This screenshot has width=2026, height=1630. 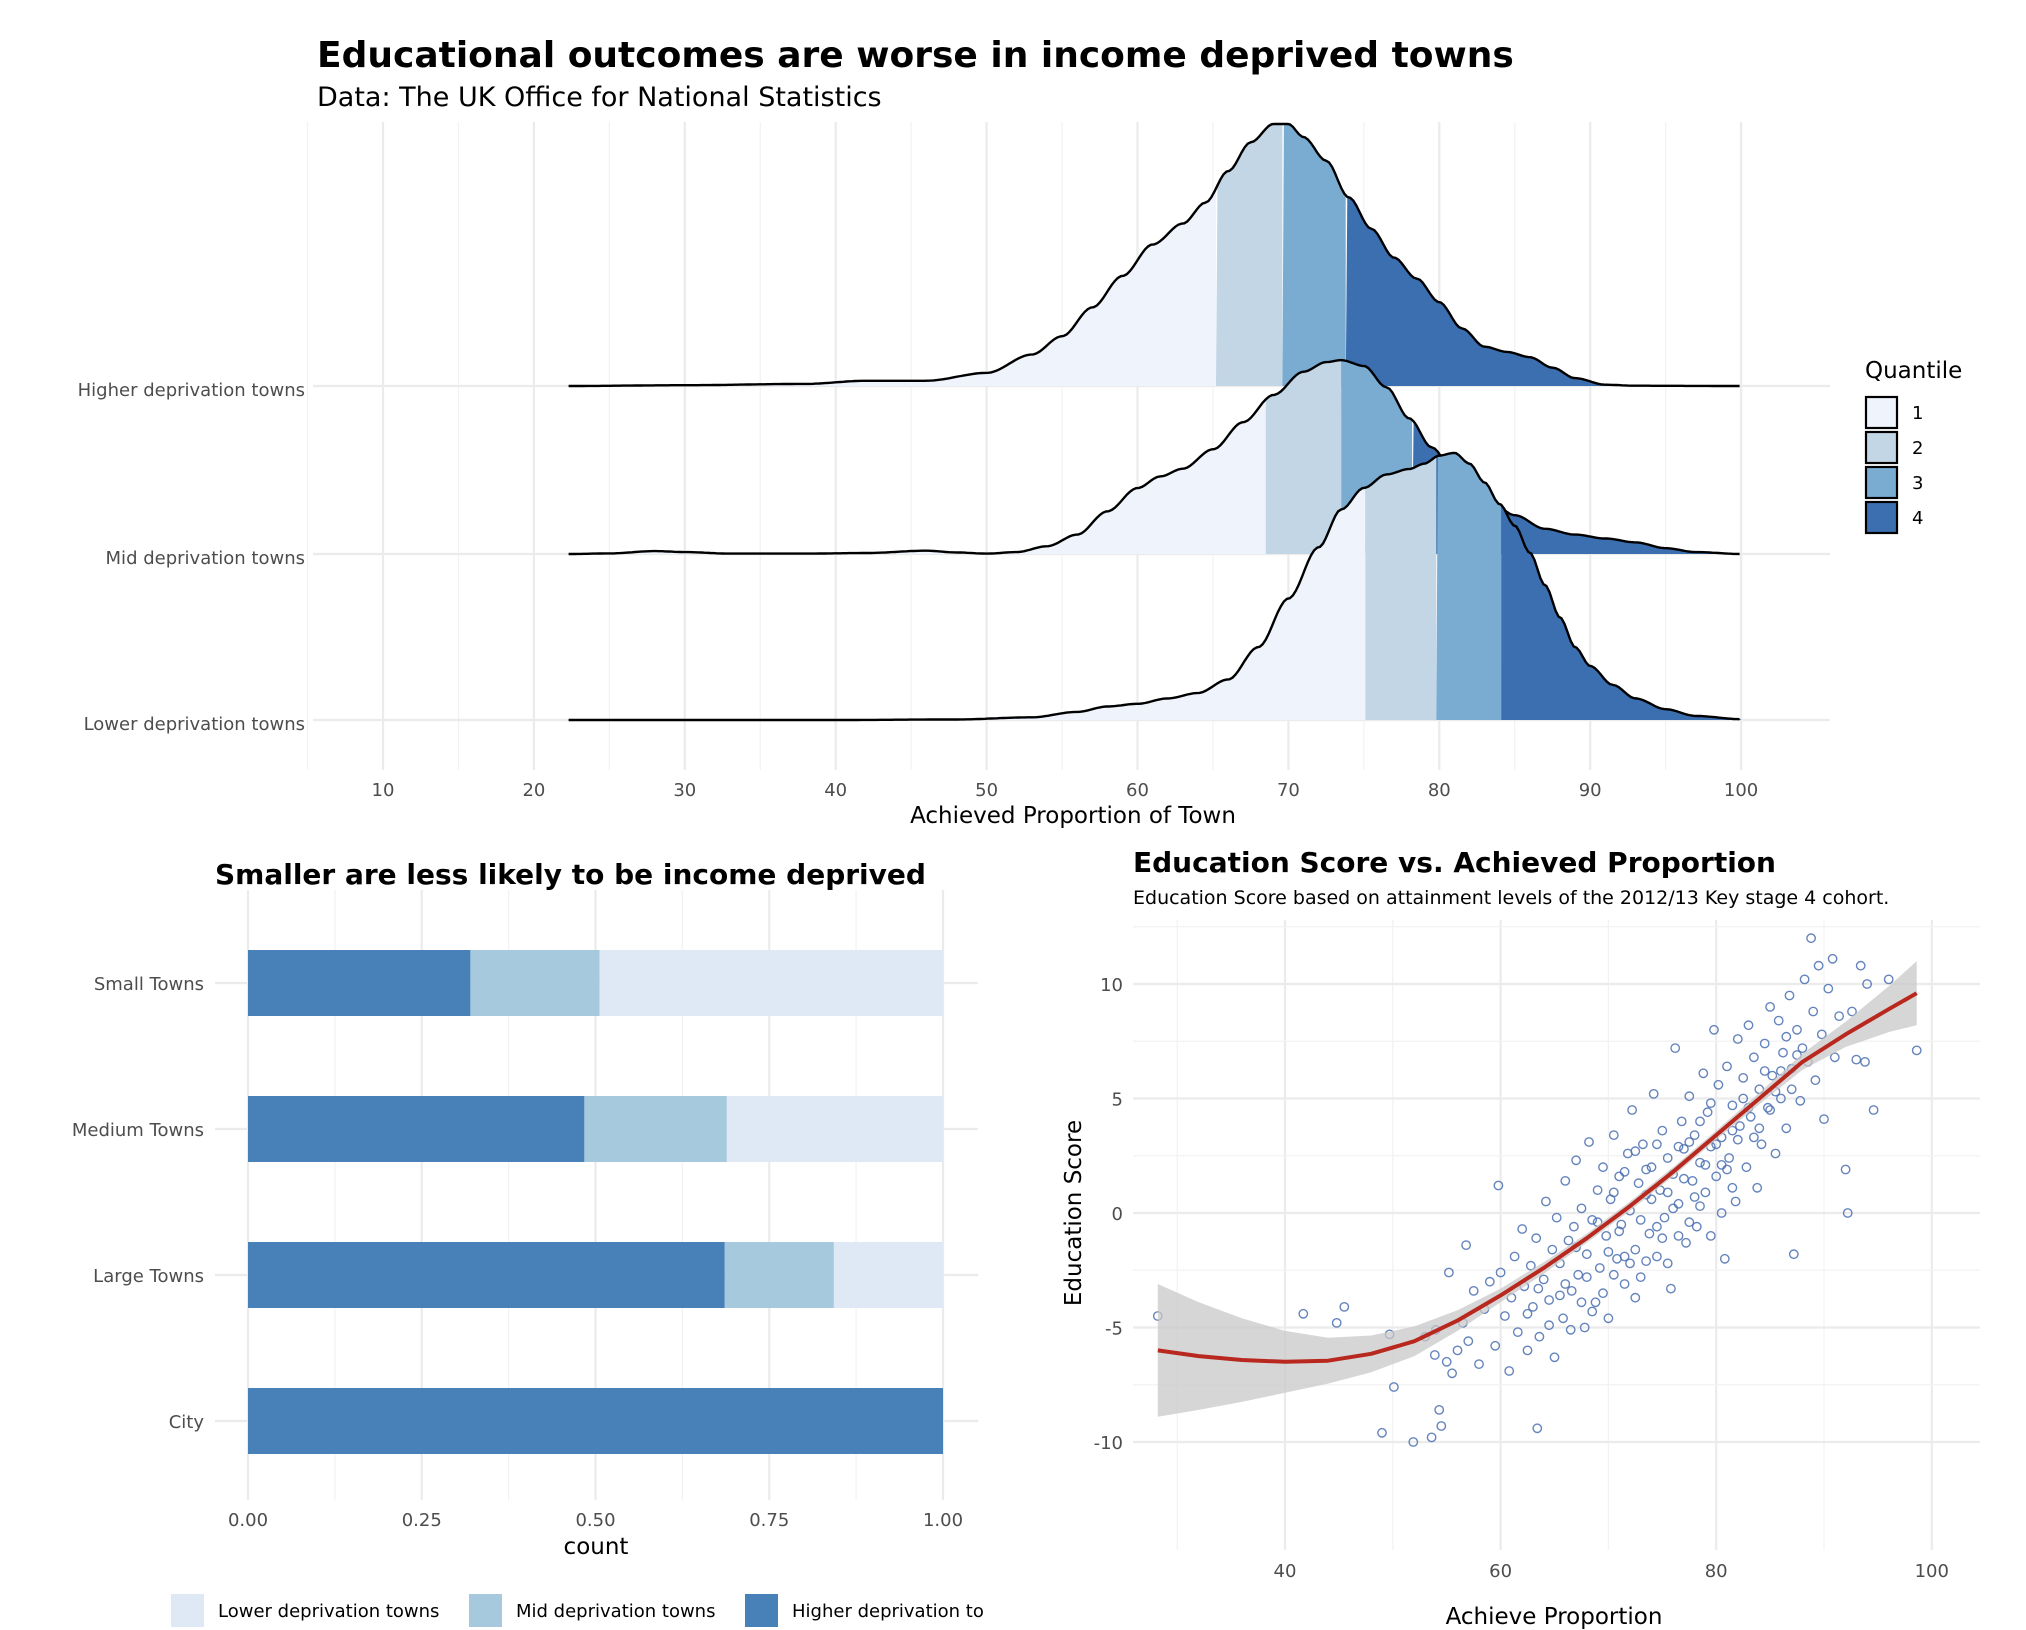 I want to click on bar-legend-swatch, so click(x=485, y=1610).